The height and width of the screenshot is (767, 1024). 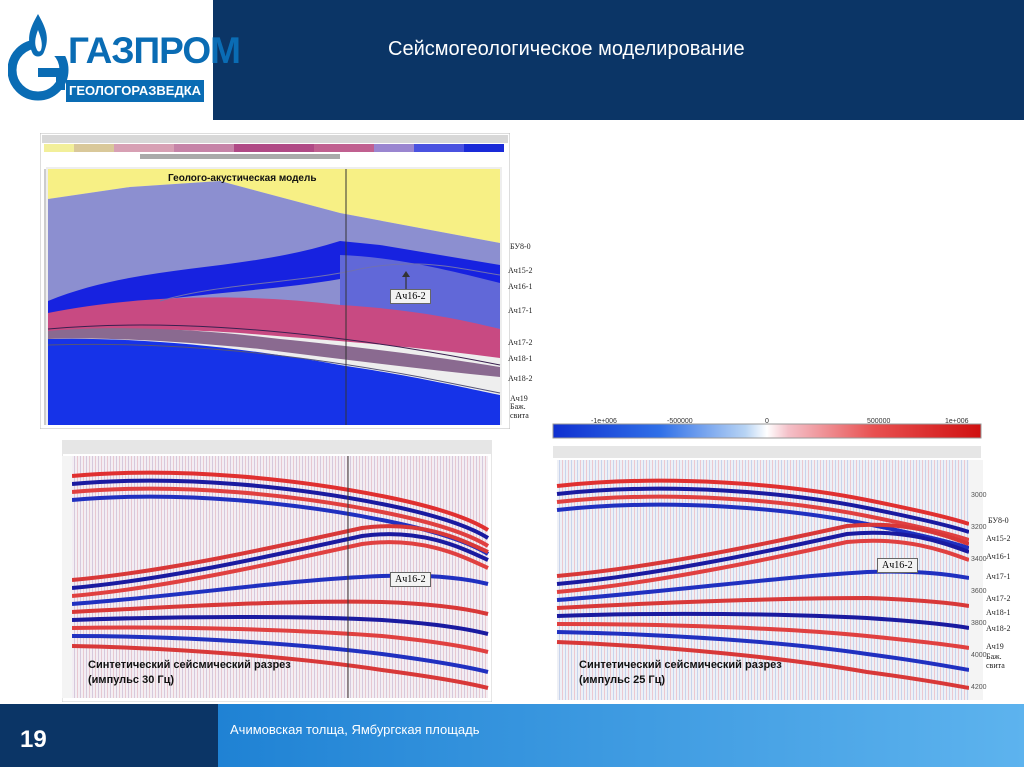 I want to click on depth-tick: 3400, so click(x=979, y=559).